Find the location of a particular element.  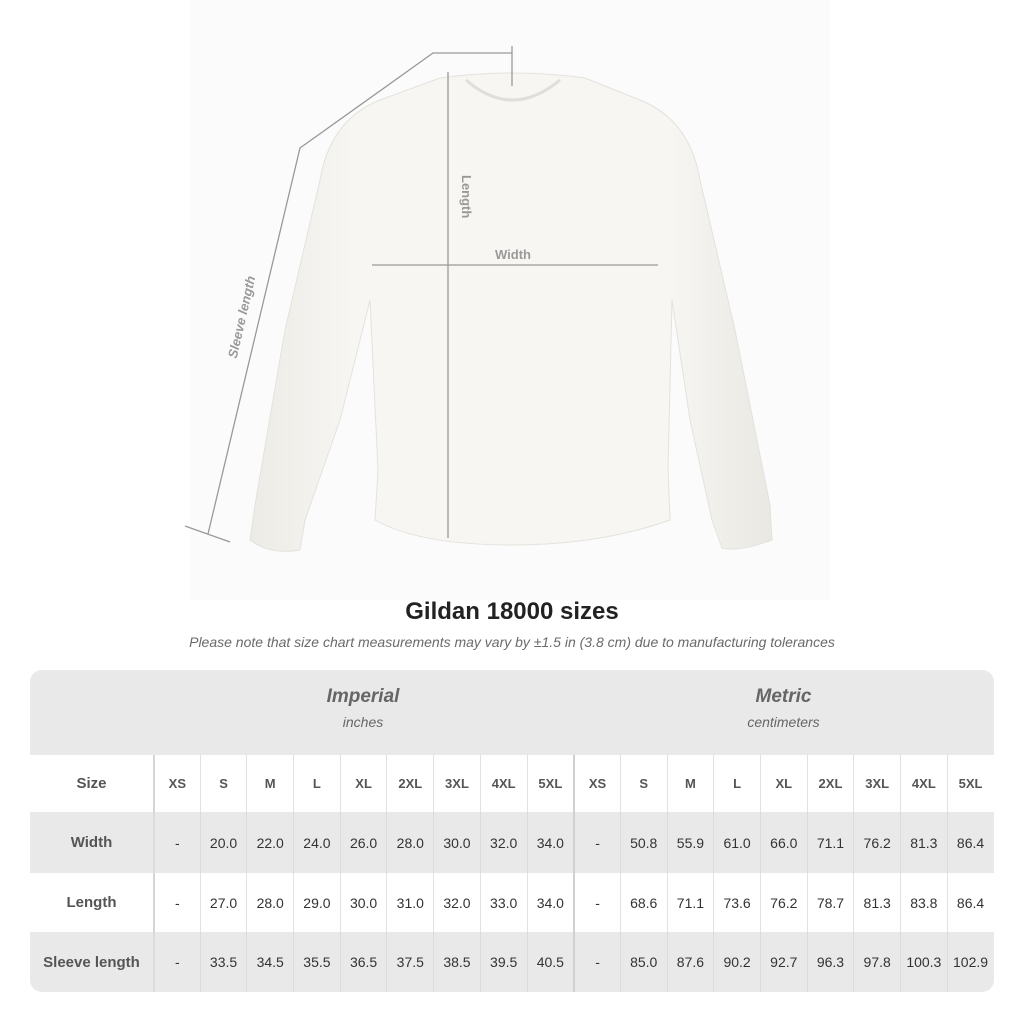

metric-header: Metric centimeters is located at coordinates (783, 708).